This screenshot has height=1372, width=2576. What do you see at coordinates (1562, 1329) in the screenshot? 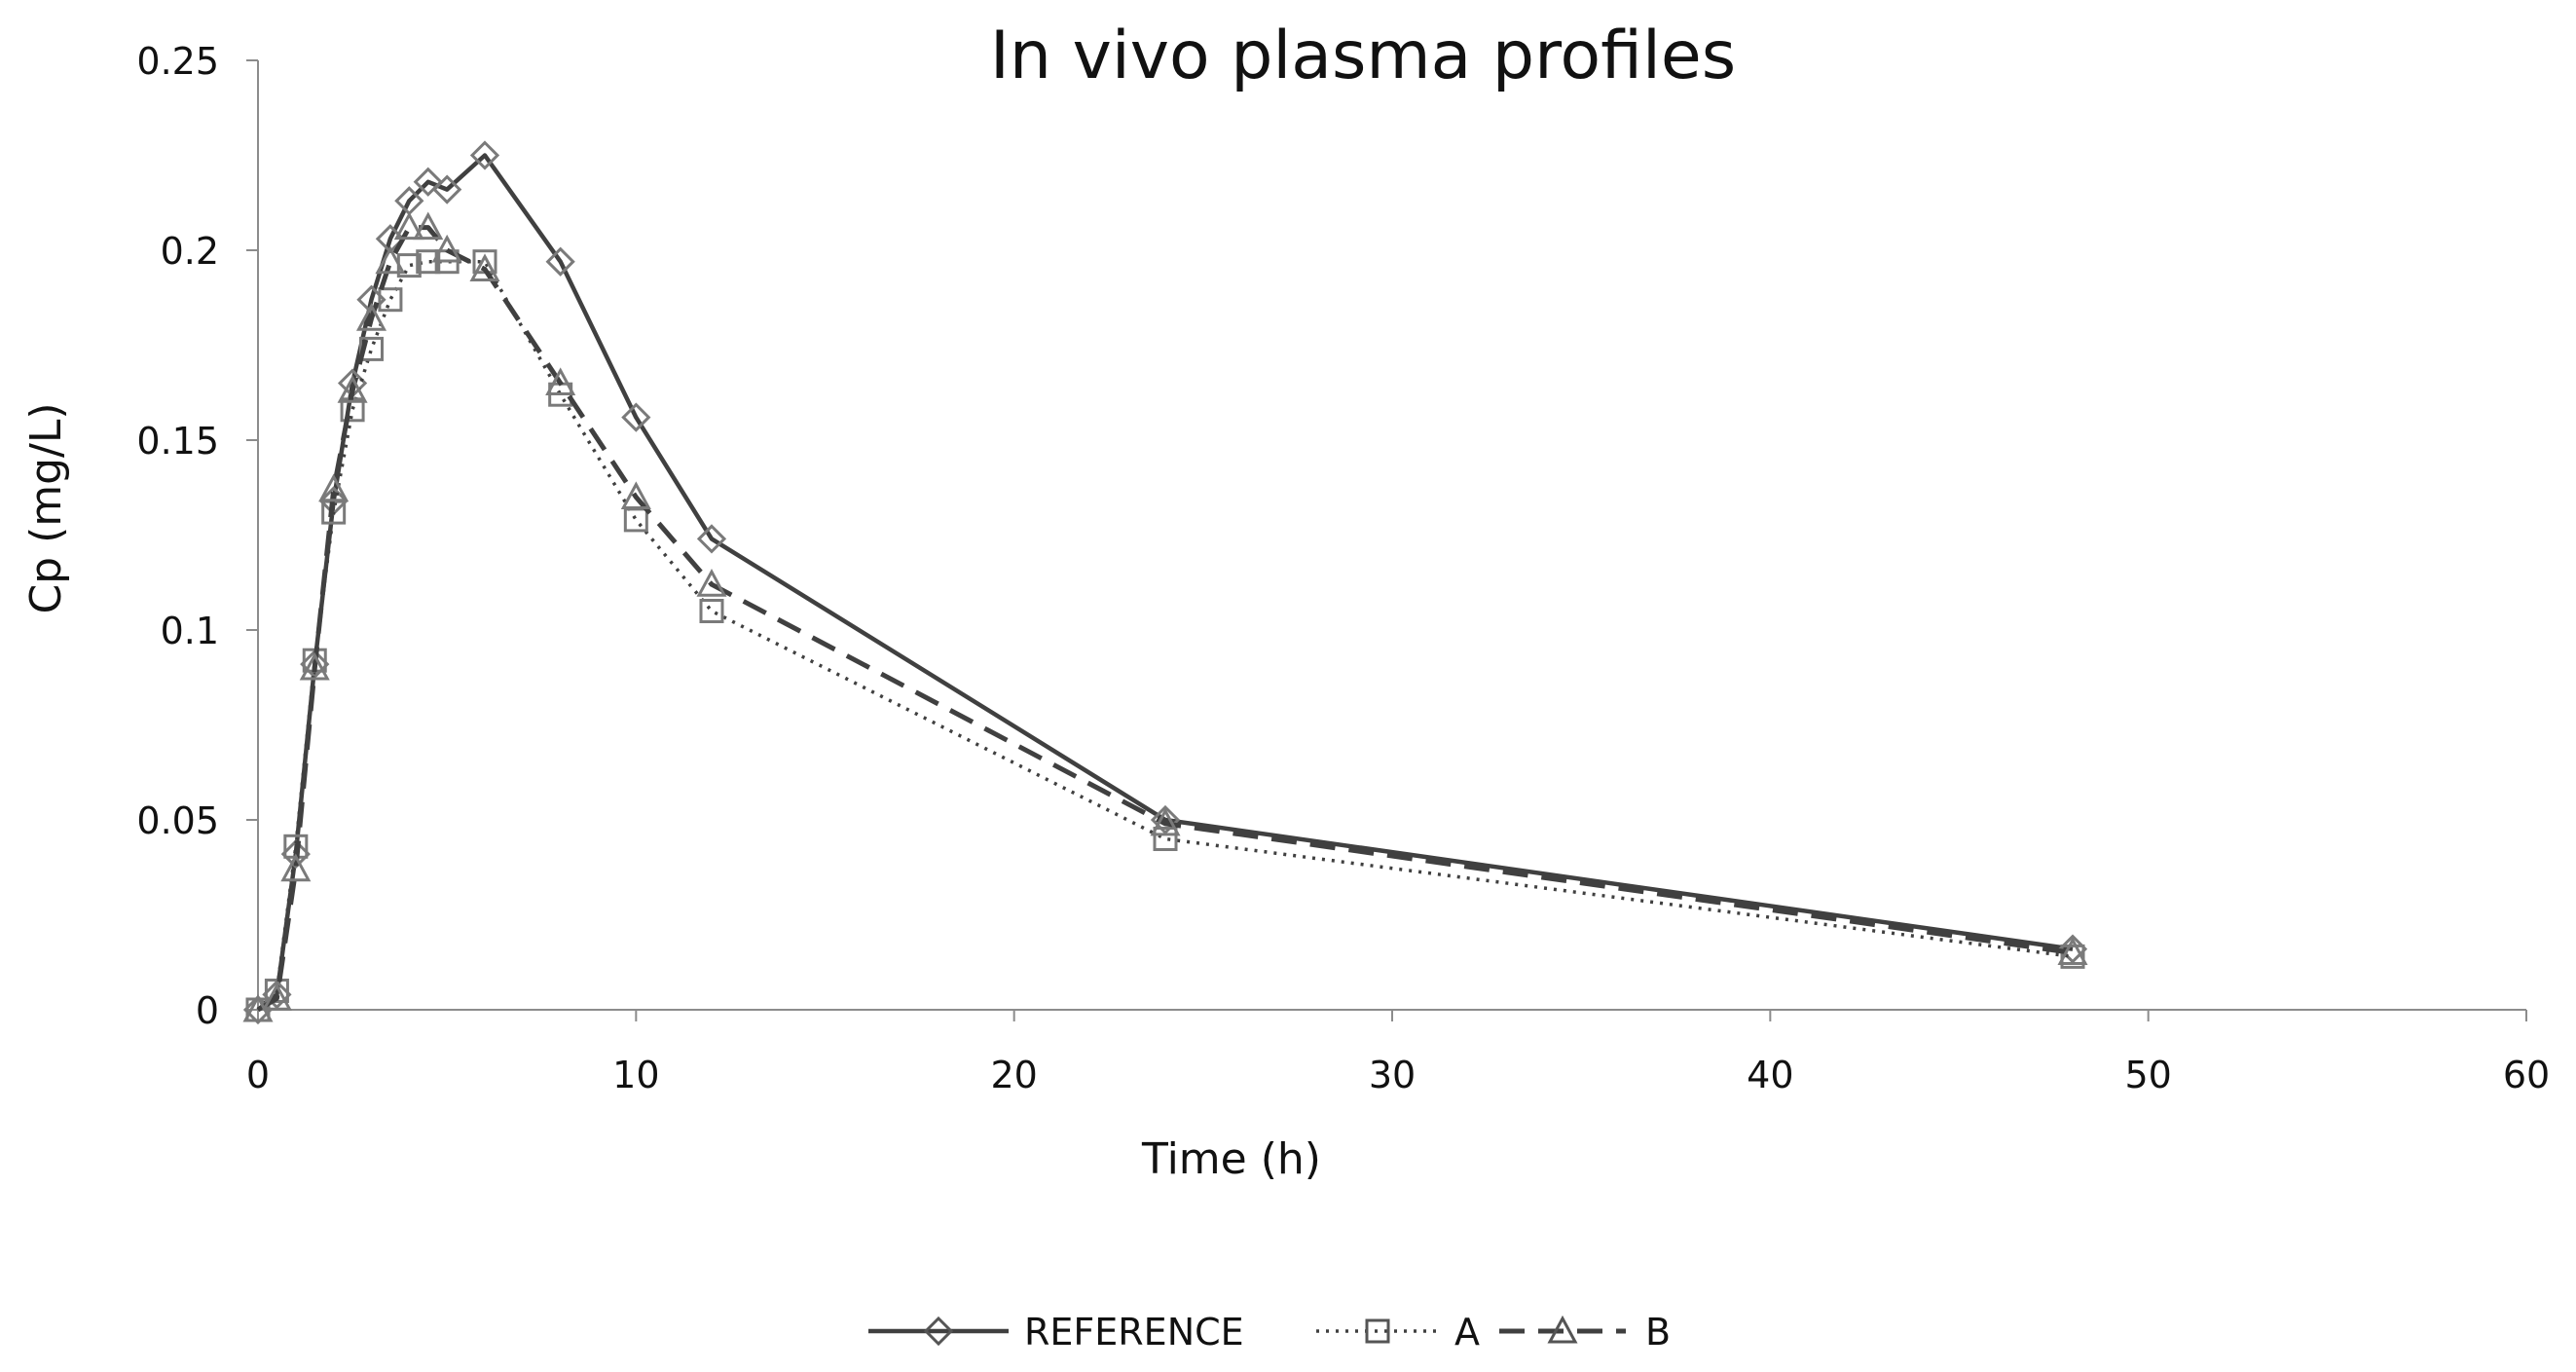
I see `legend-marker-b` at bounding box center [1562, 1329].